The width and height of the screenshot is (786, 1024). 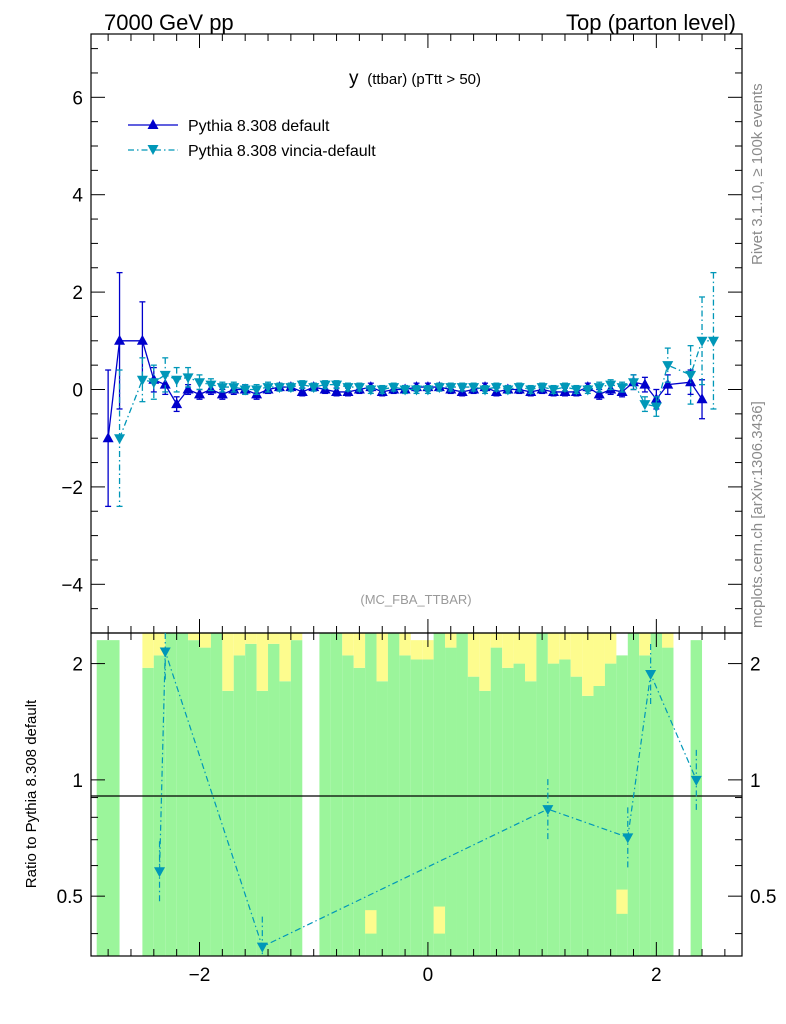 What do you see at coordinates (77, 293) in the screenshot?
I see `main-y-tick-label: 2` at bounding box center [77, 293].